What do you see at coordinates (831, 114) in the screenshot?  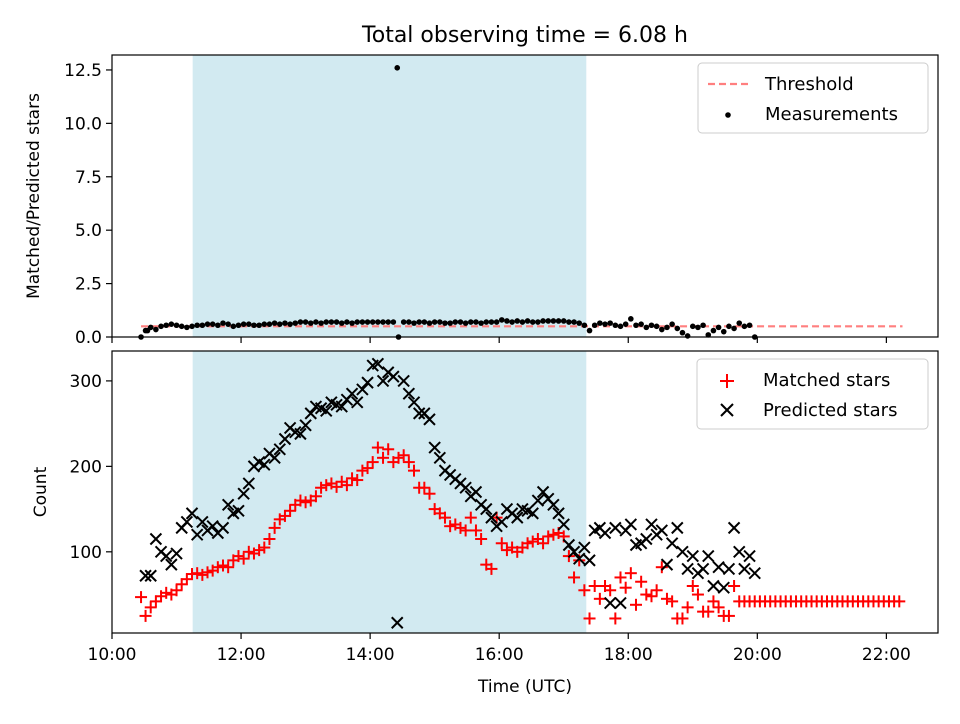 I see `legend-measurements-label: Measurements` at bounding box center [831, 114].